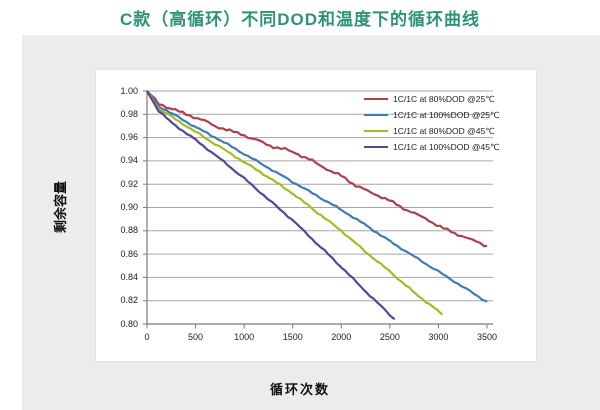 The height and width of the screenshot is (410, 600). I want to click on legend-item: 1C/1C at 80%DOD @25℃, so click(432, 99).